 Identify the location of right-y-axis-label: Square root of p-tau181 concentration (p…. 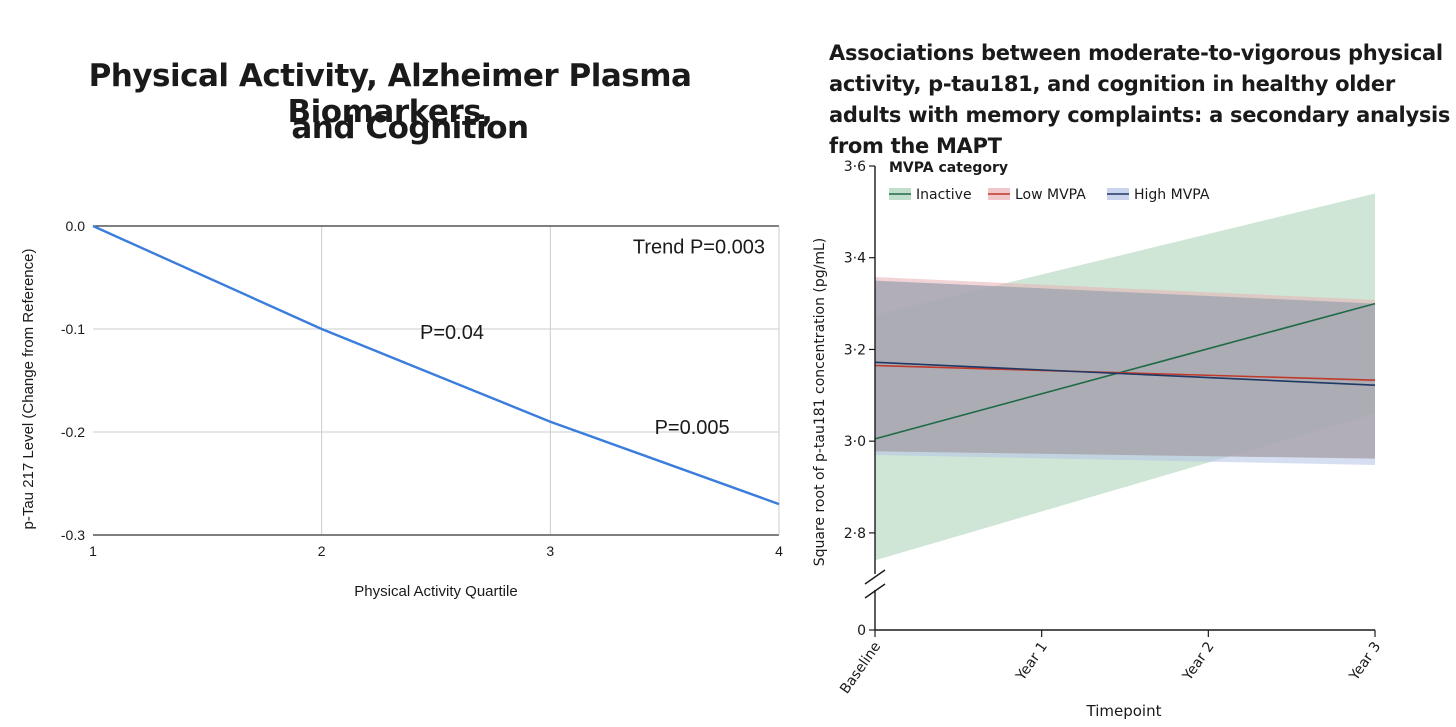
(820, 402).